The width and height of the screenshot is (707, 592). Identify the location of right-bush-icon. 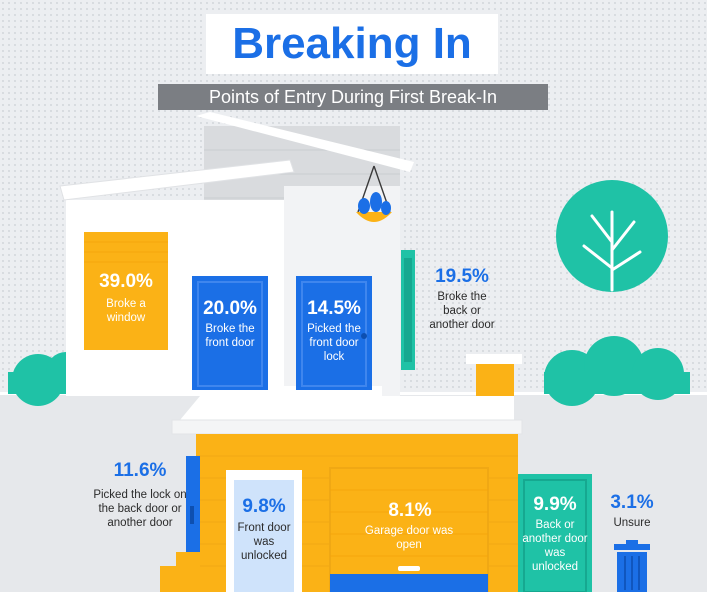
(617, 371).